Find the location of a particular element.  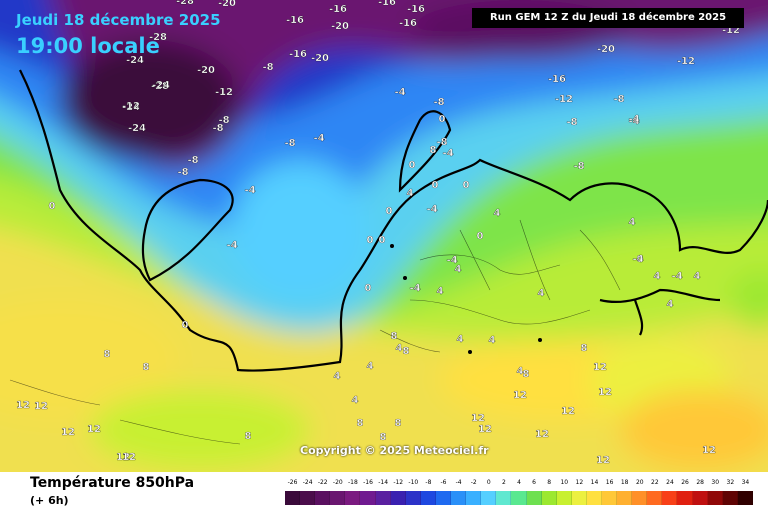

scale-tick-label: 34 is located at coordinates (745, 482).